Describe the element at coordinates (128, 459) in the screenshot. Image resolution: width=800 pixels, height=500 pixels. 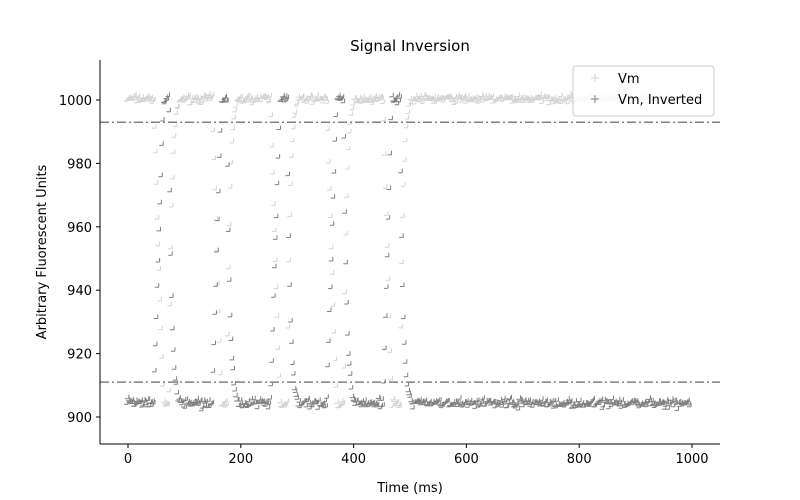
I see `x-tick-label: 0` at that location.